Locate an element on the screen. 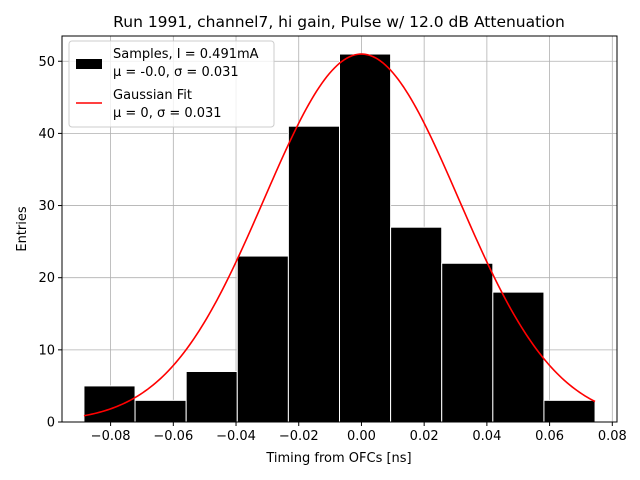 The image size is (640, 480). y-axis-ticks: 0 10 20 30 40 50 is located at coordinates (50, 243).